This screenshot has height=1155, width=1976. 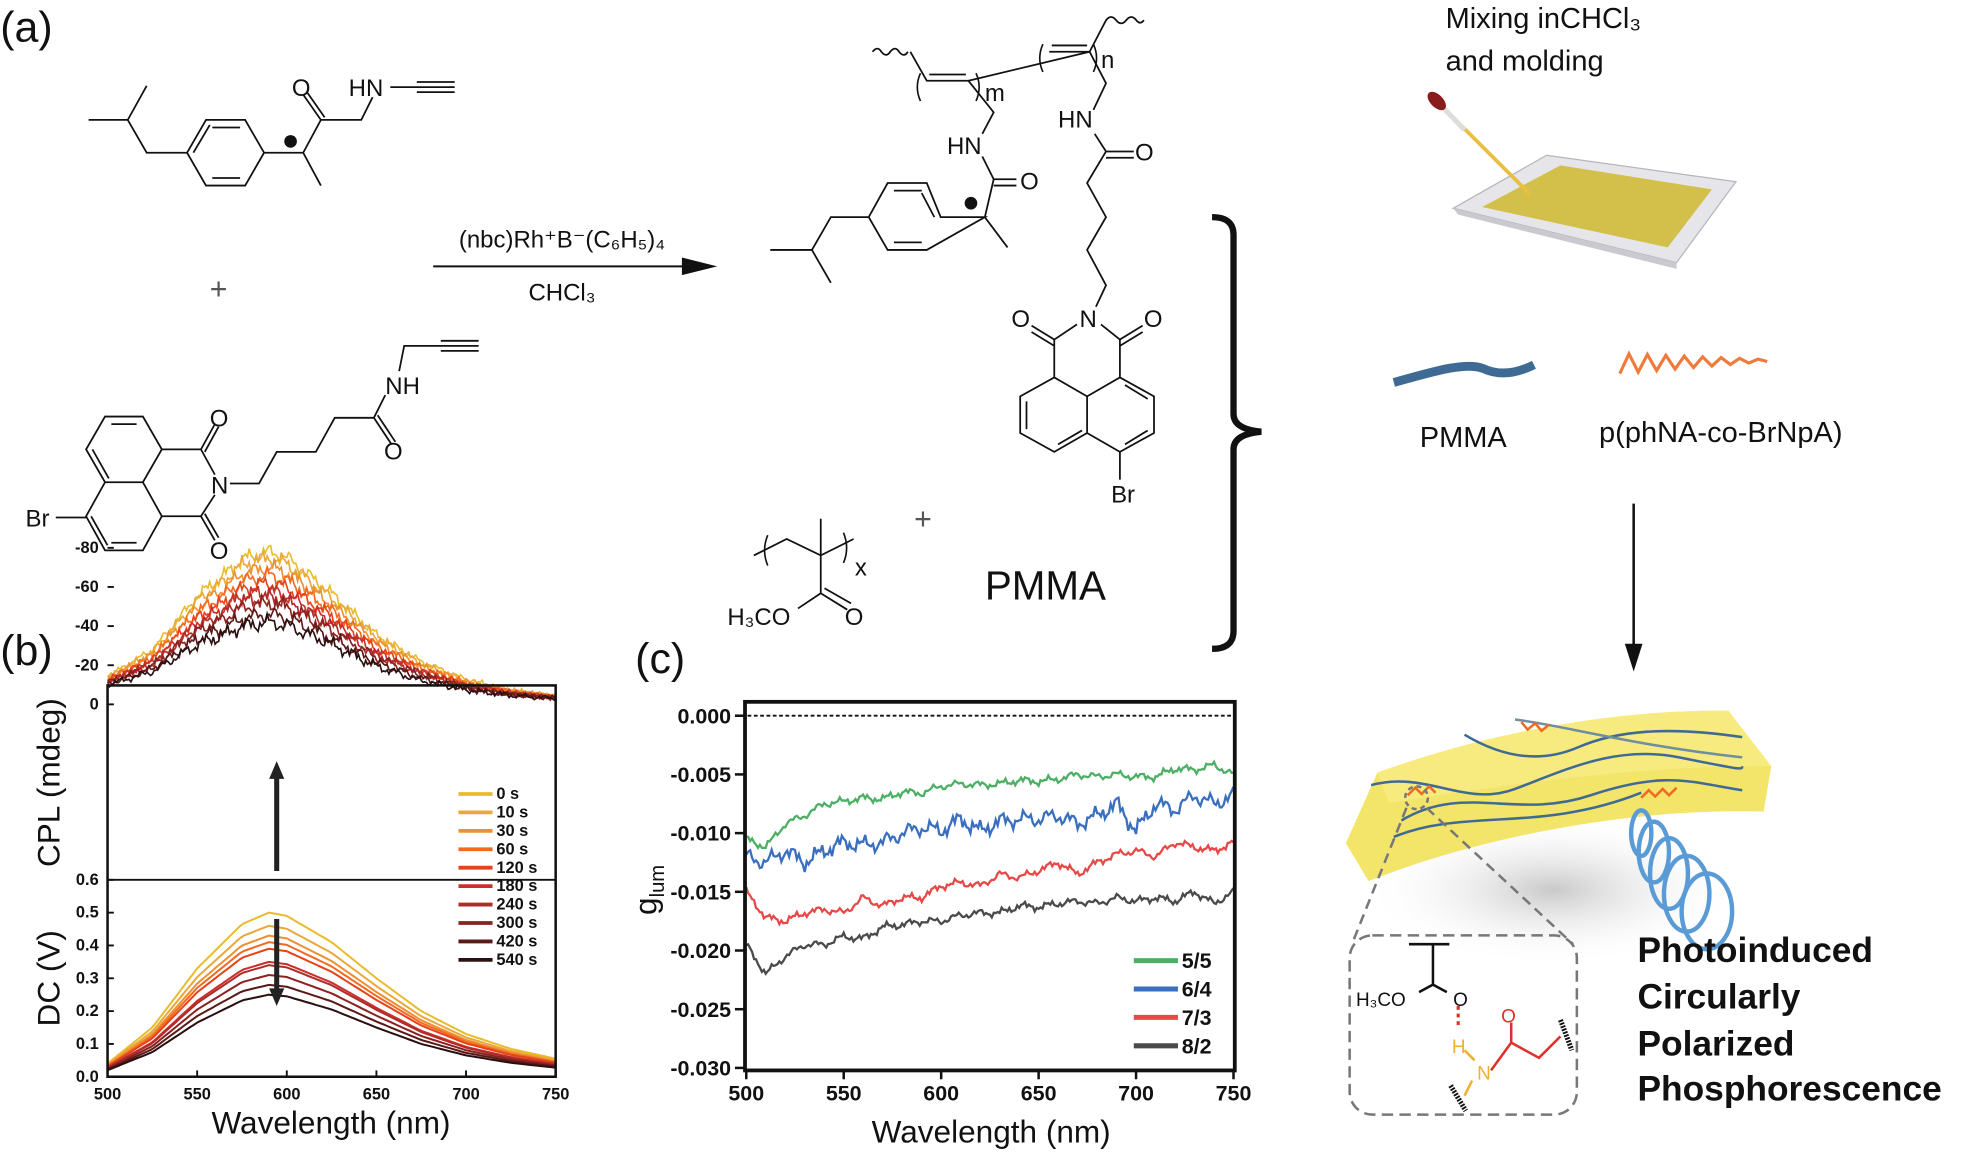 What do you see at coordinates (995, 93) in the screenshot?
I see `index-m: m` at bounding box center [995, 93].